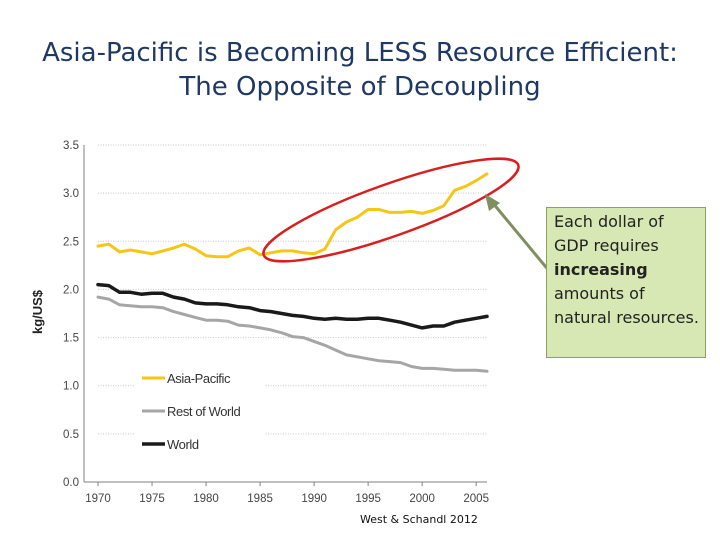 The height and width of the screenshot is (540, 720). Describe the element at coordinates (152, 499) in the screenshot. I see `x-tick-label: 1975` at that location.